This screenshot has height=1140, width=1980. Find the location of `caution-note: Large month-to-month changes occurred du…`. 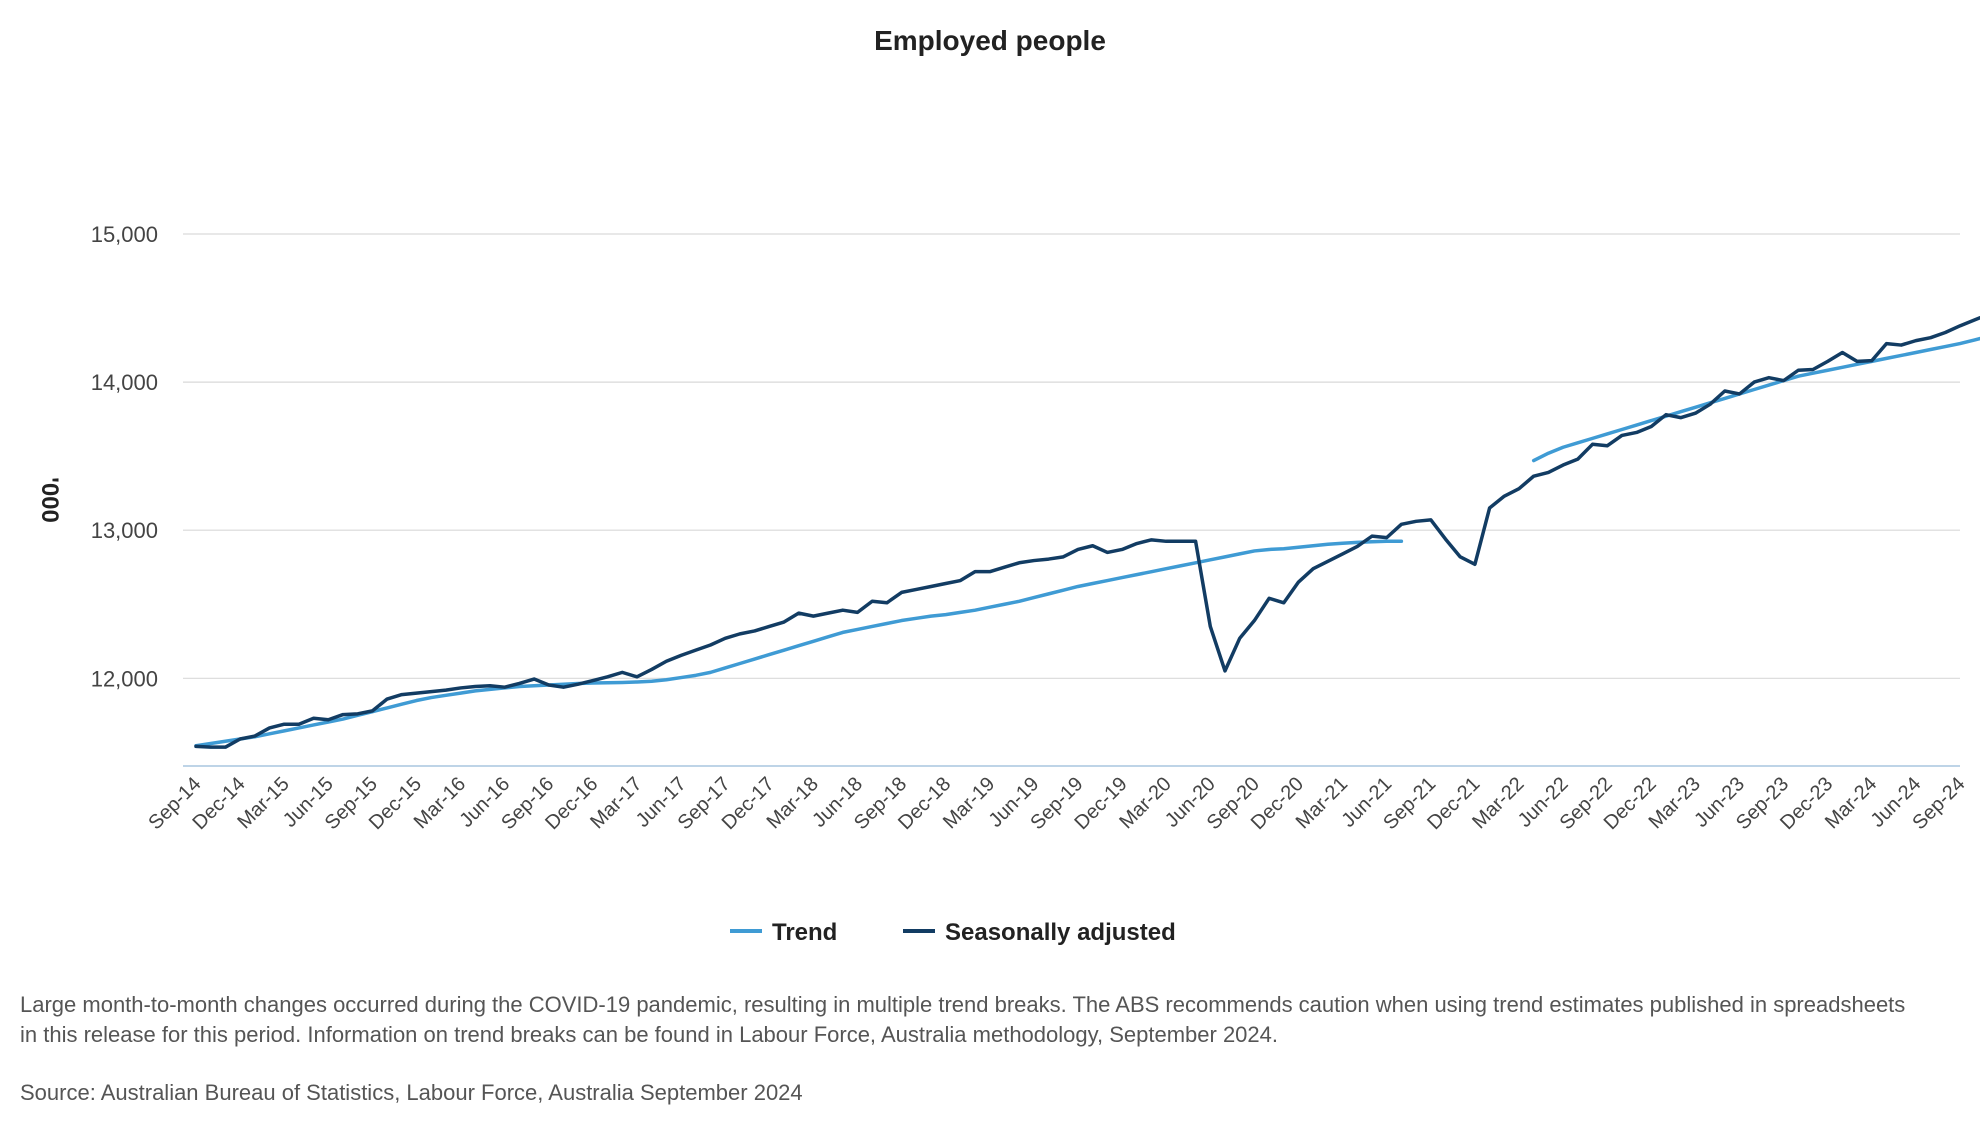

caution-note: Large month-to-month changes occurred du… is located at coordinates (963, 1019).